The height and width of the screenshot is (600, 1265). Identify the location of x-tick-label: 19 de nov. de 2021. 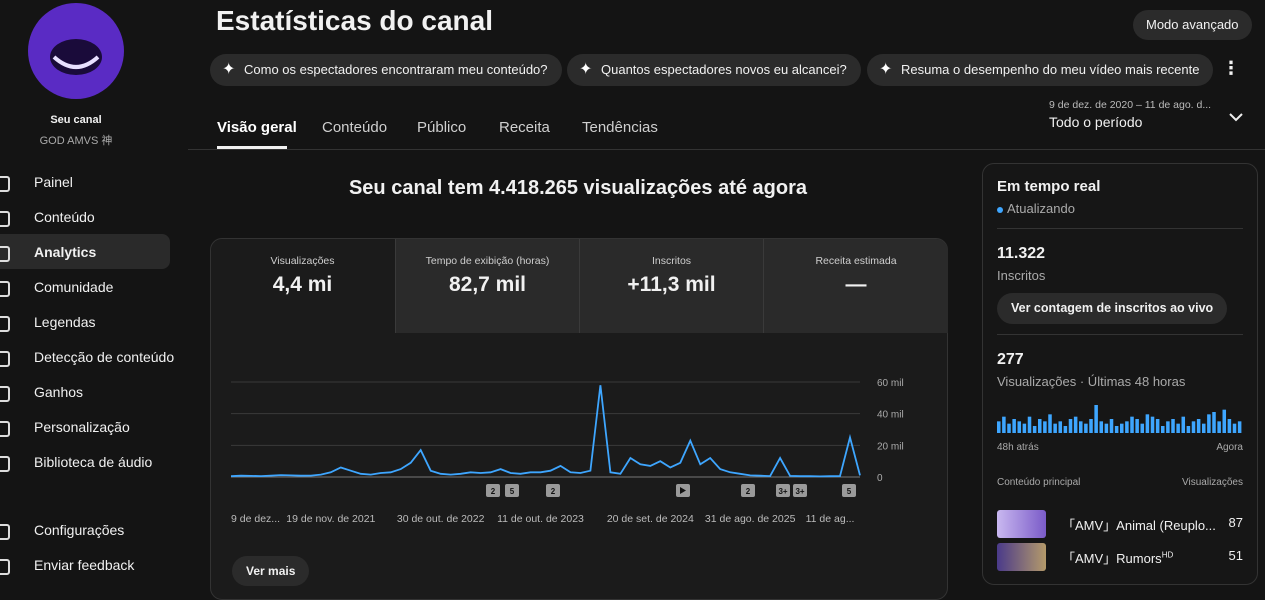
(330, 519).